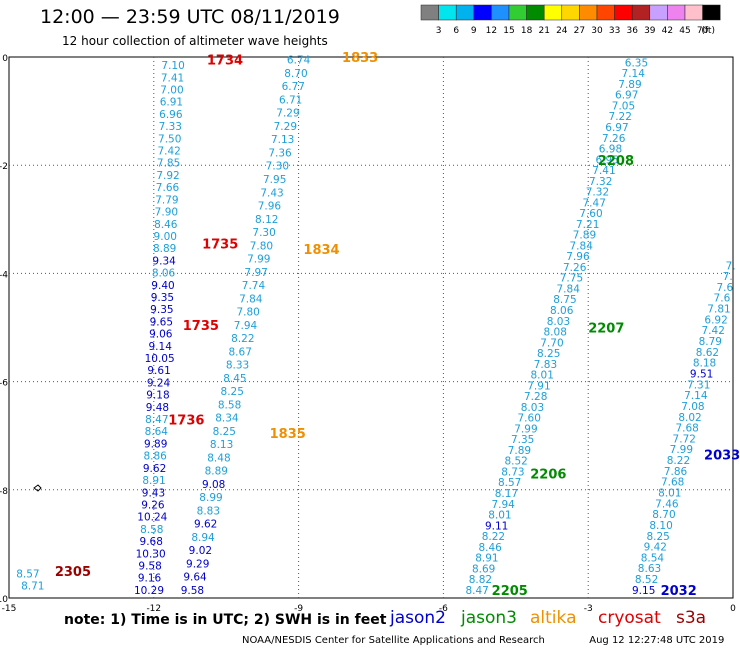  I want to click on wave-height-value: 9.35, so click(161, 310).